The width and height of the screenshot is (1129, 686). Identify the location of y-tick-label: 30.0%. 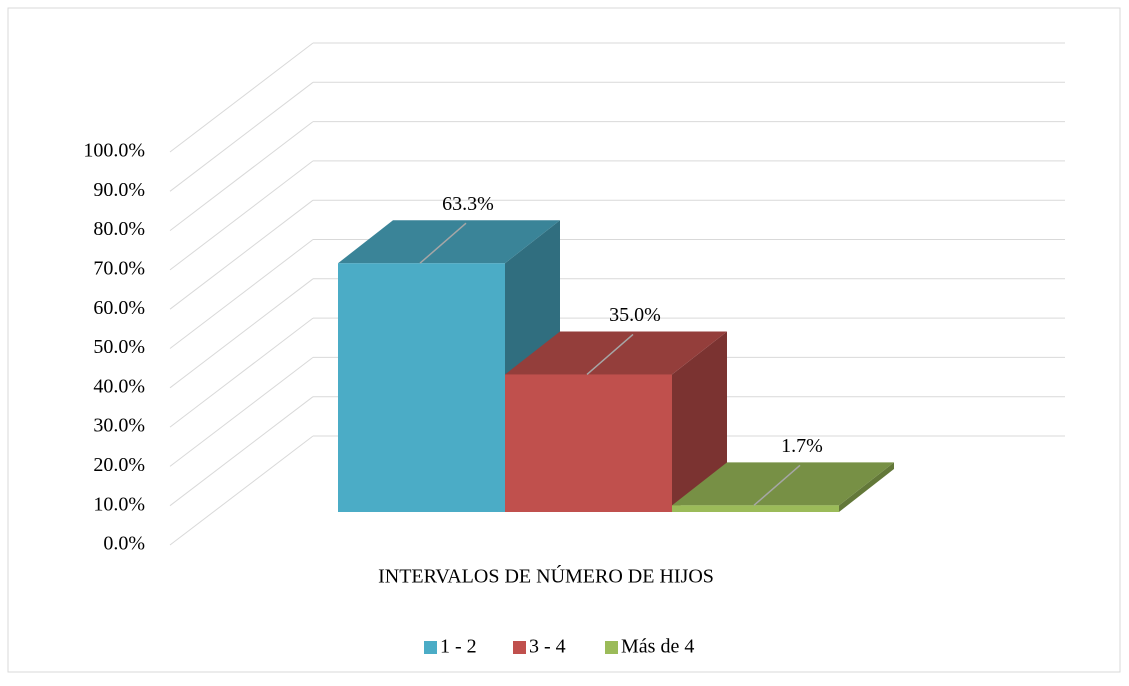
(119, 426).